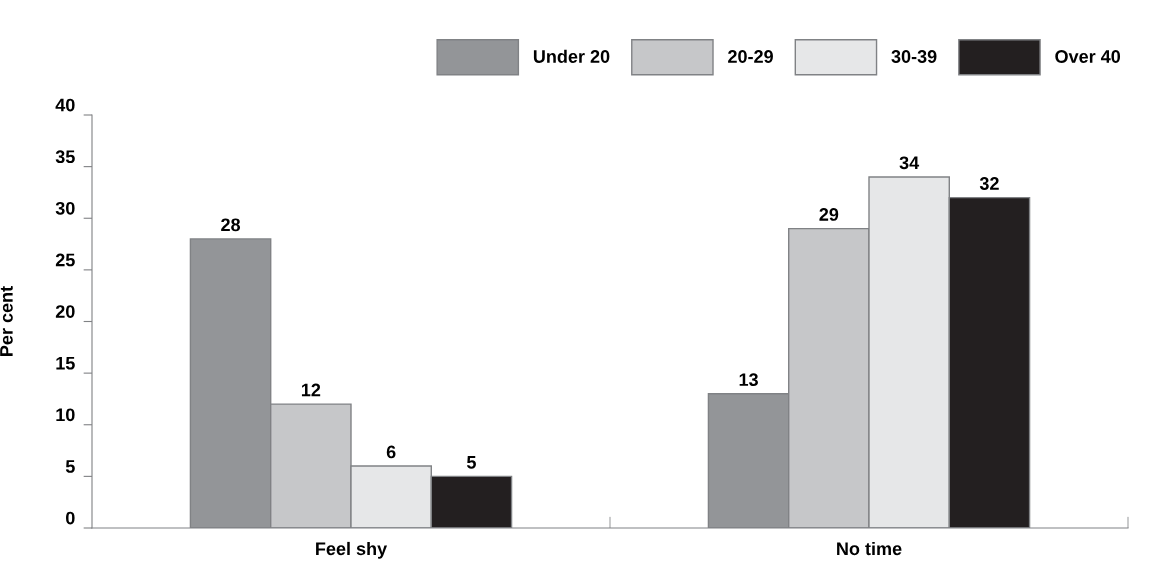 The width and height of the screenshot is (1155, 565). What do you see at coordinates (748, 380) in the screenshot?
I see `data-label: 13` at bounding box center [748, 380].